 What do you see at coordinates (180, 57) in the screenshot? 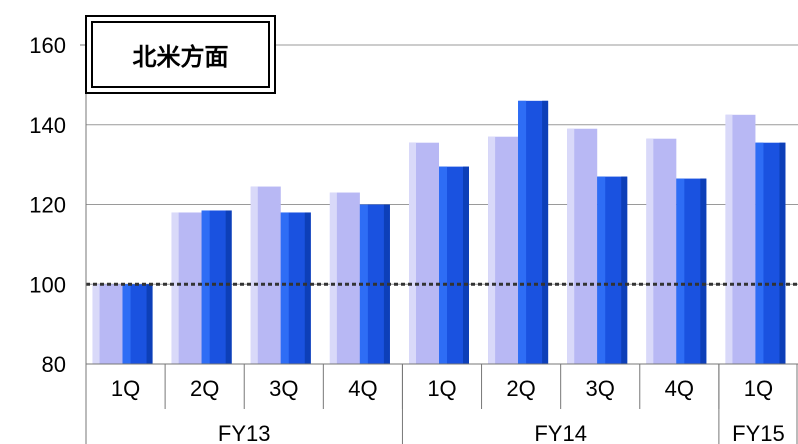
I see `chart-title: 北米方面` at bounding box center [180, 57].